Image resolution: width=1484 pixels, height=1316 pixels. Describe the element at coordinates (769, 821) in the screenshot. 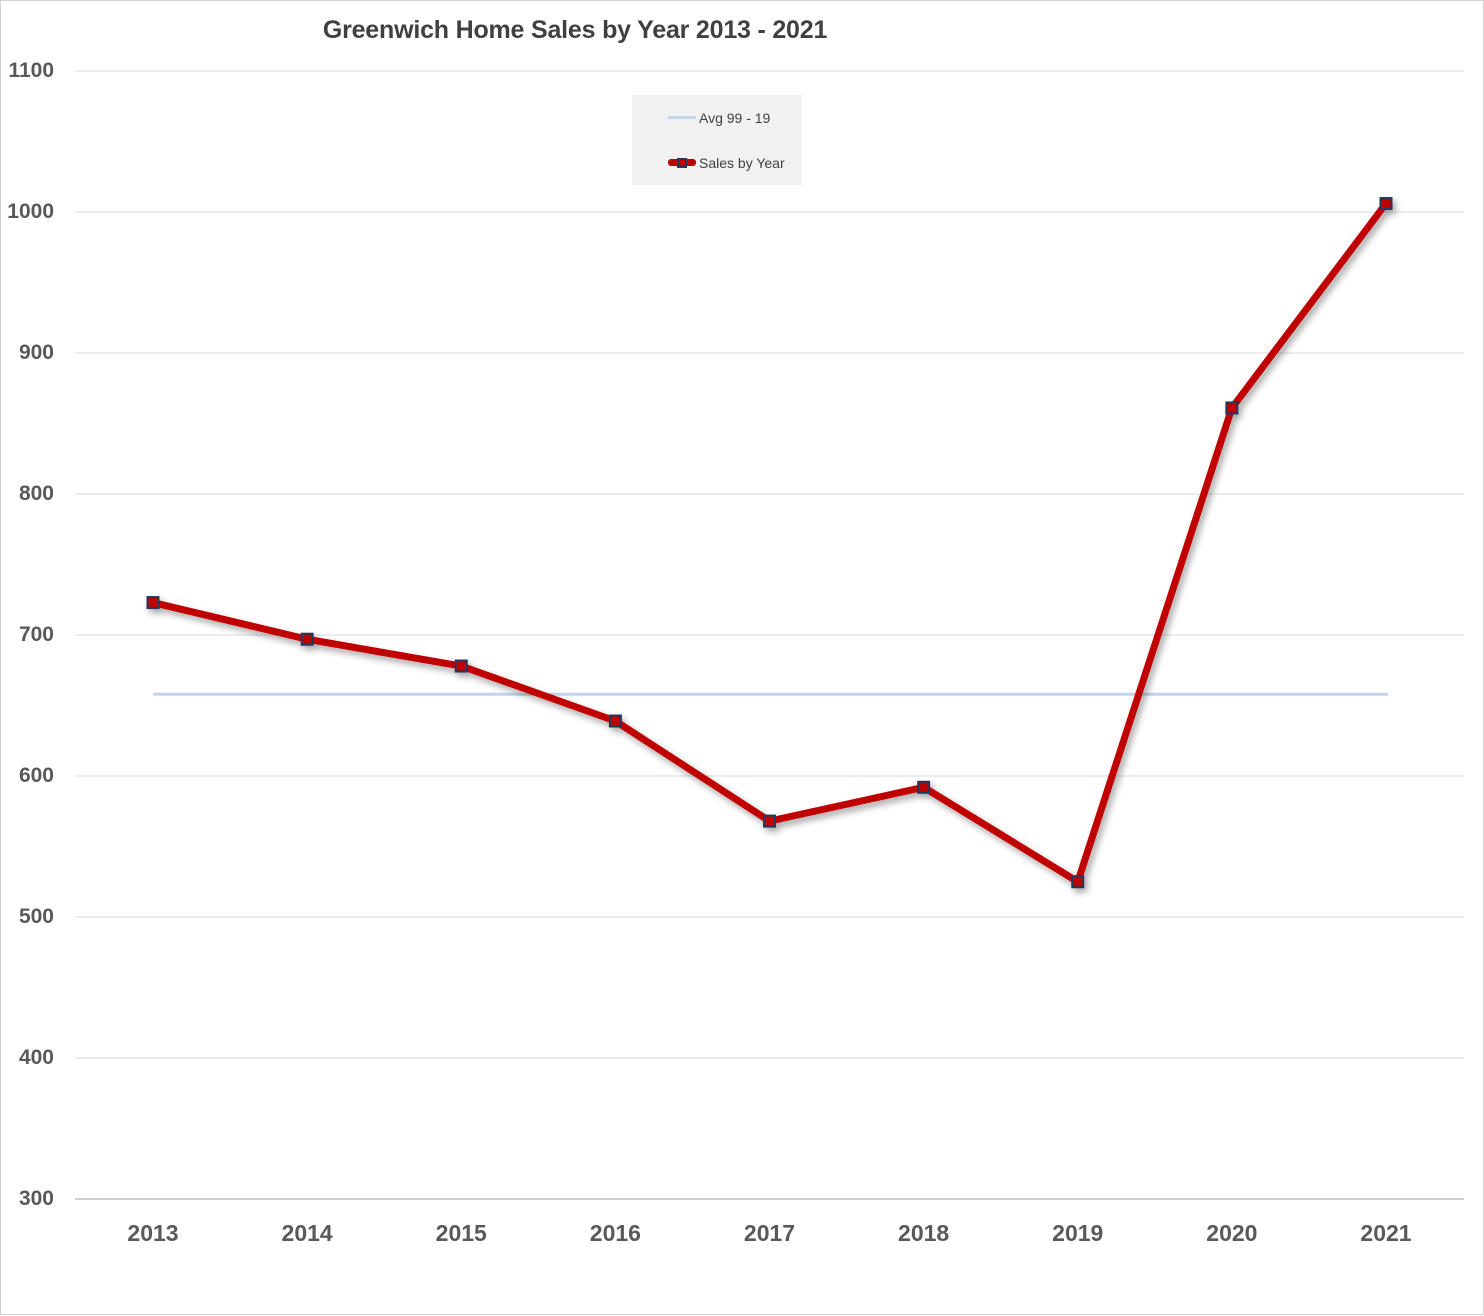

I see `data-point-marker-2017` at that location.